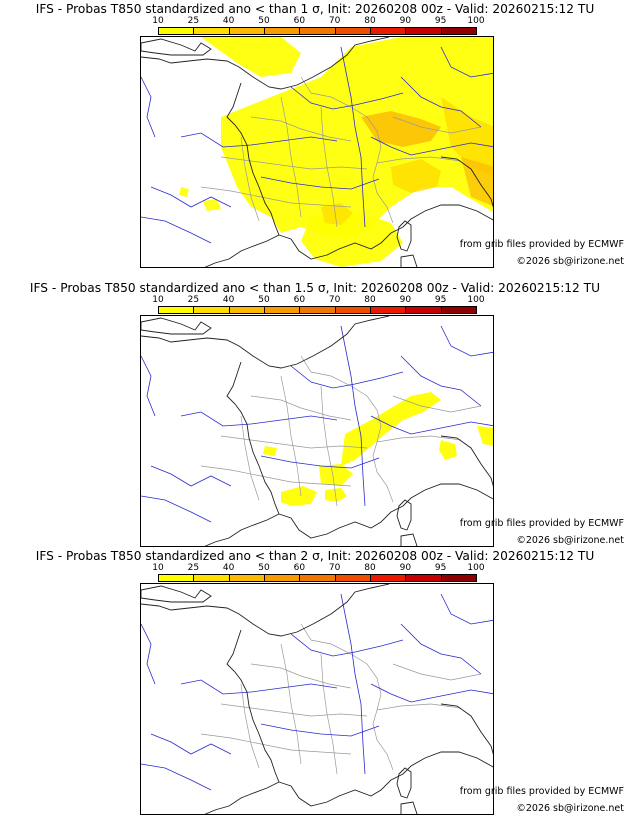 This screenshot has height=828, width=630. What do you see at coordinates (570, 808) in the screenshot?
I see `copyright-credit: ©2026 sb@irizone.net` at bounding box center [570, 808].